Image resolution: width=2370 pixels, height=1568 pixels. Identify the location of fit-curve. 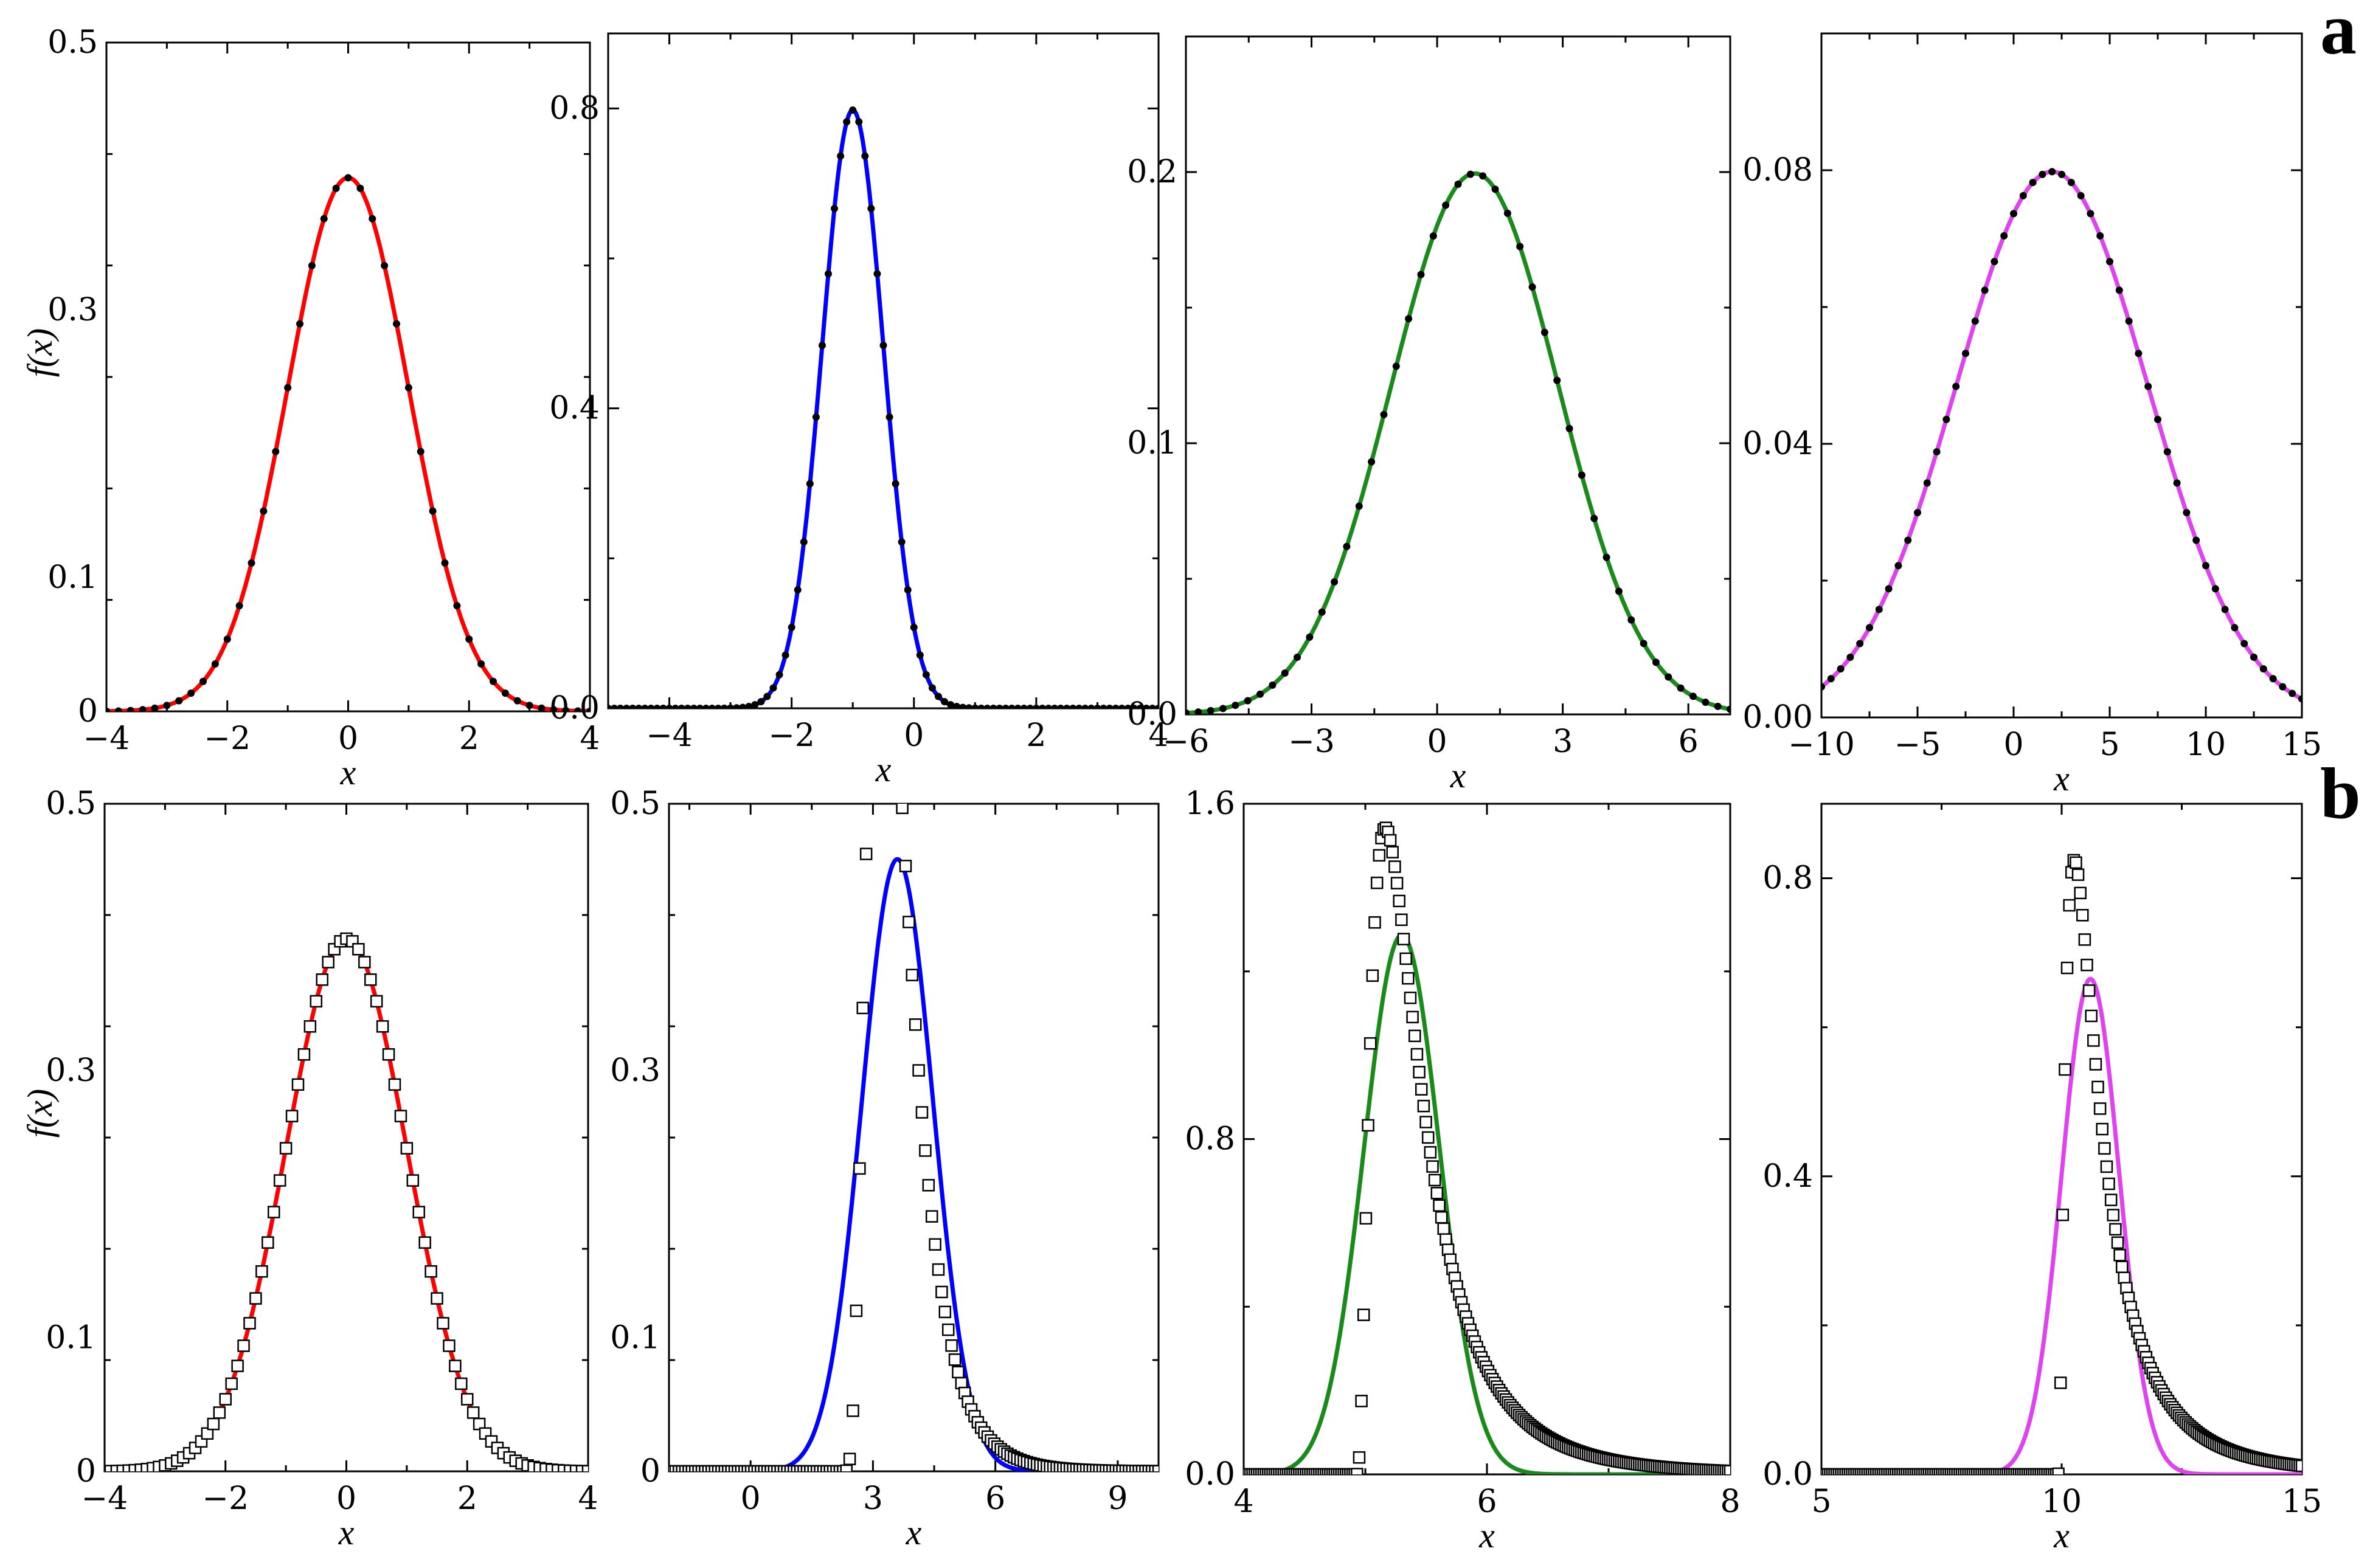
(884, 408).